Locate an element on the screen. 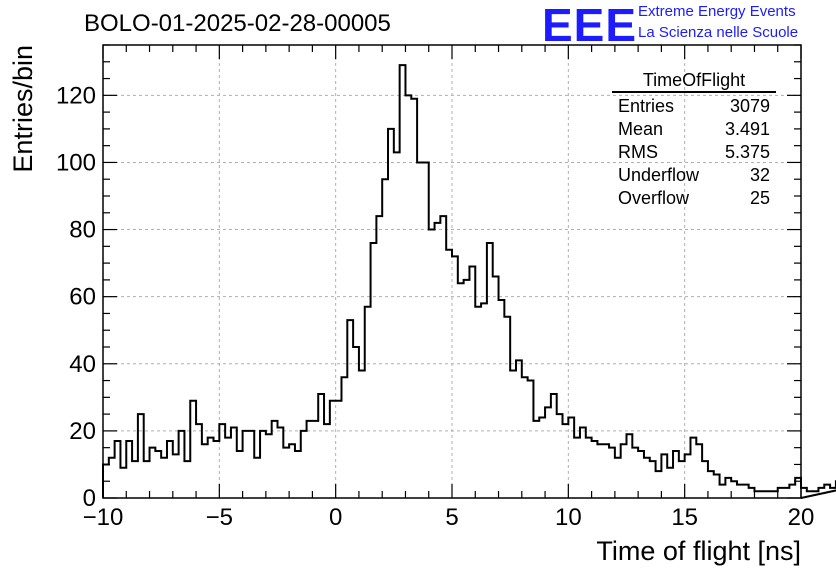 The image size is (836, 572). stats-label: Overflow is located at coordinates (654, 198).